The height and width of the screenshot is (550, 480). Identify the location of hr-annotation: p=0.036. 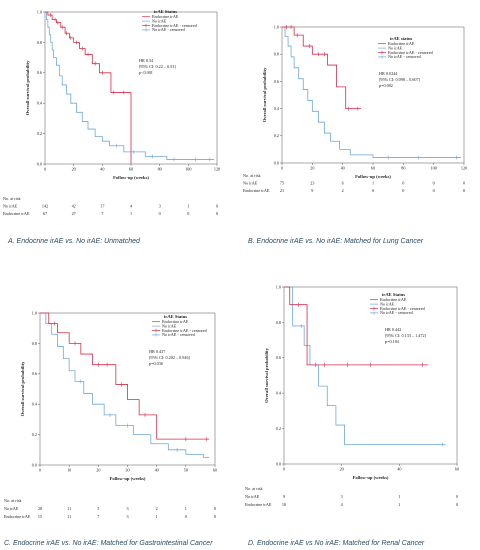
(156, 363).